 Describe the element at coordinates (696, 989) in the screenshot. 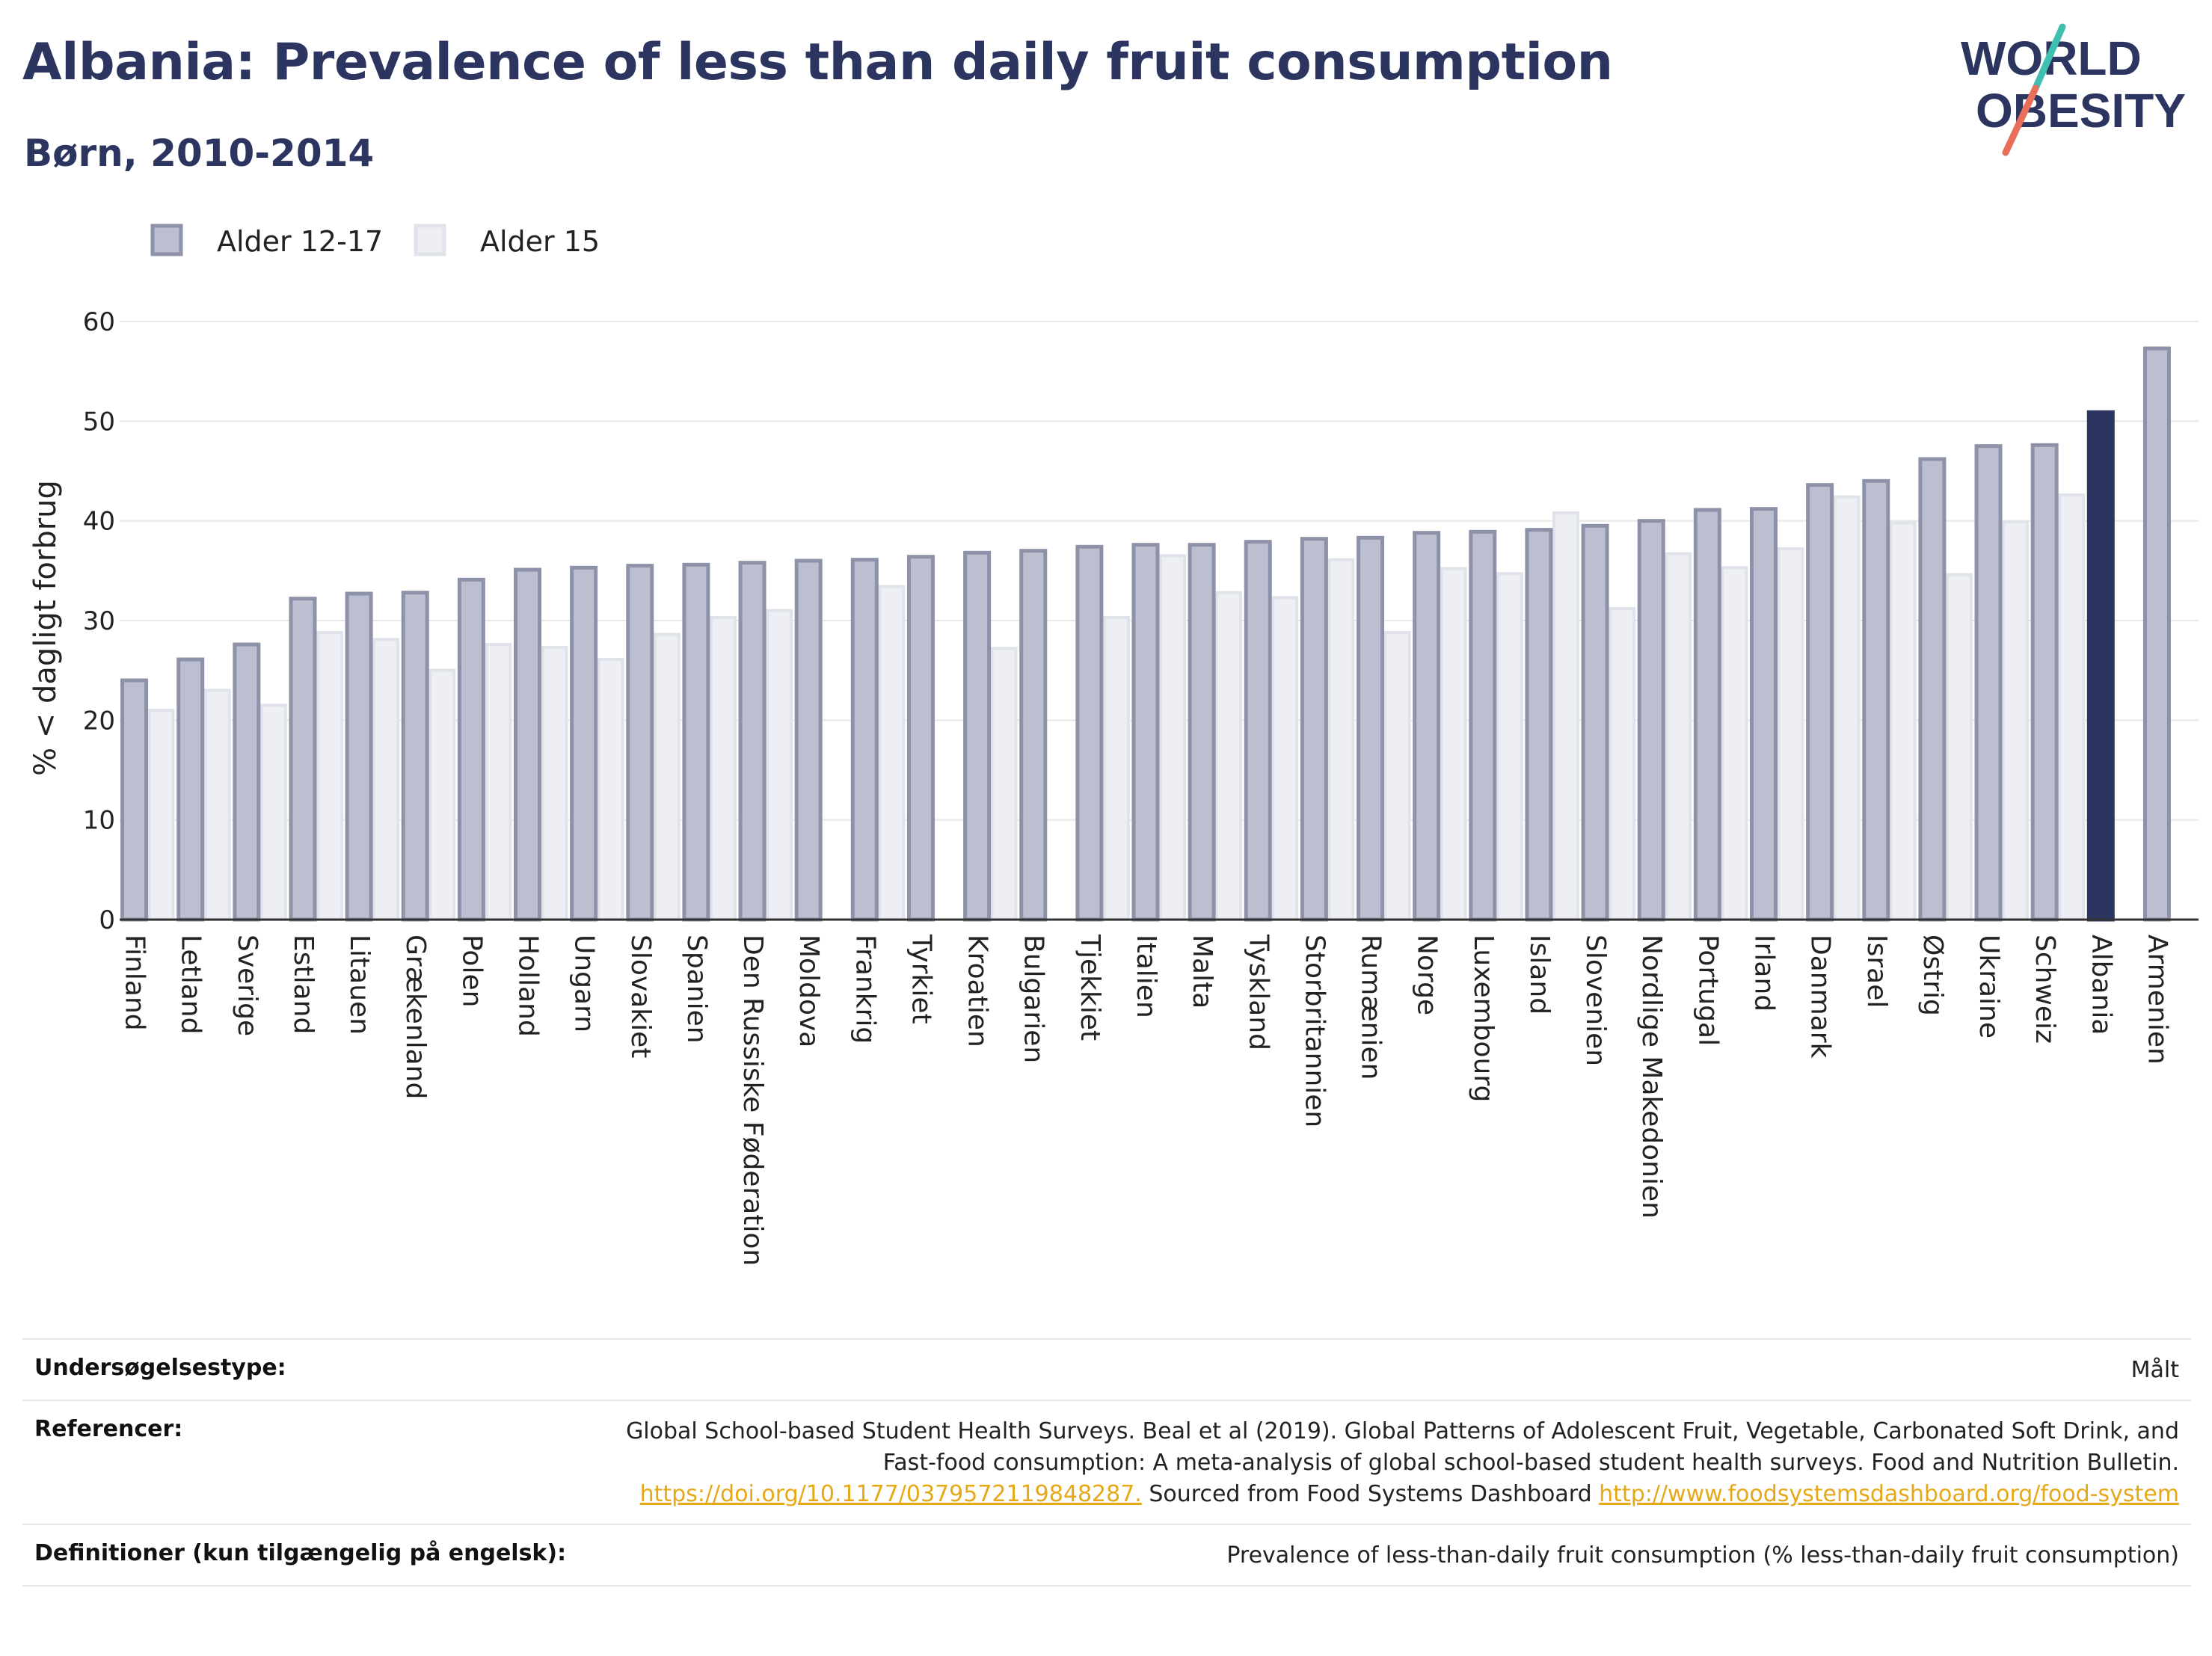

I see `x-tick-label: Spanien` at that location.